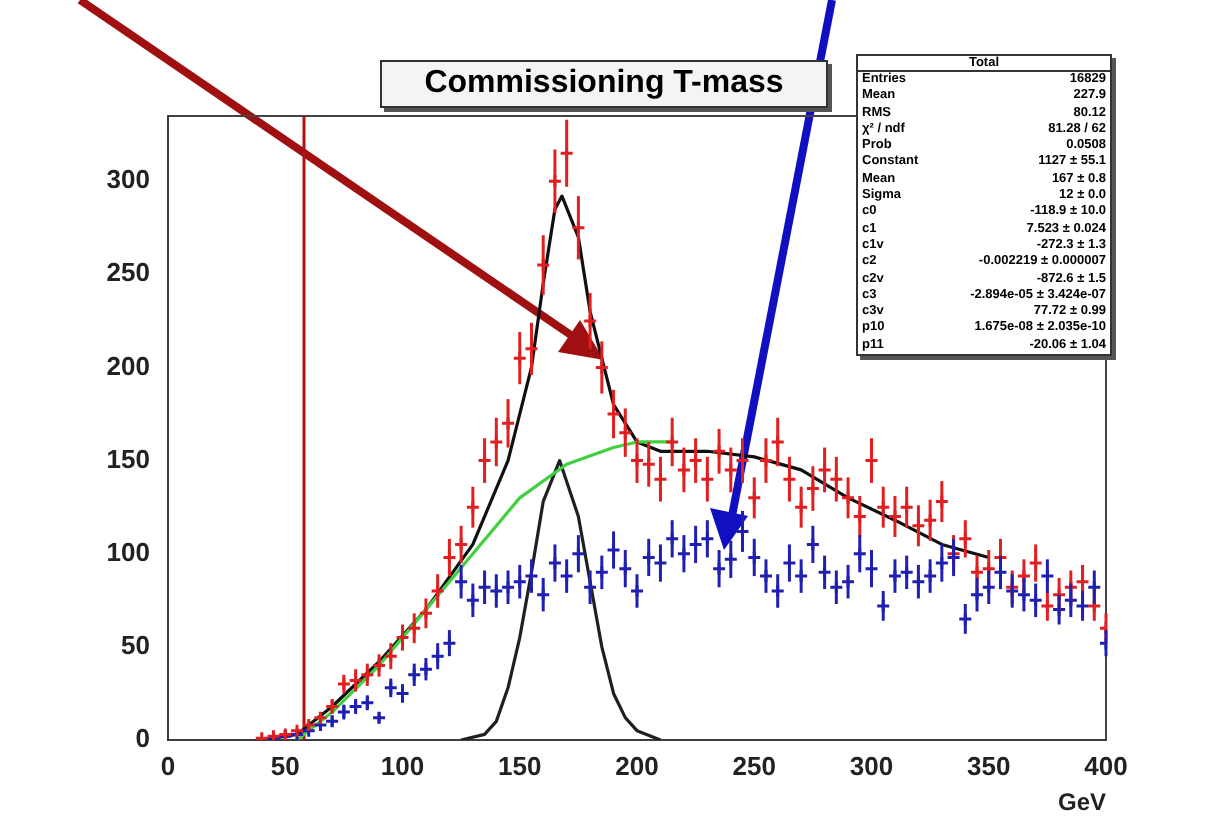 Image resolution: width=1208 pixels, height=818 pixels. Describe the element at coordinates (135, 645) in the screenshot. I see `y-tick-label: 50` at that location.